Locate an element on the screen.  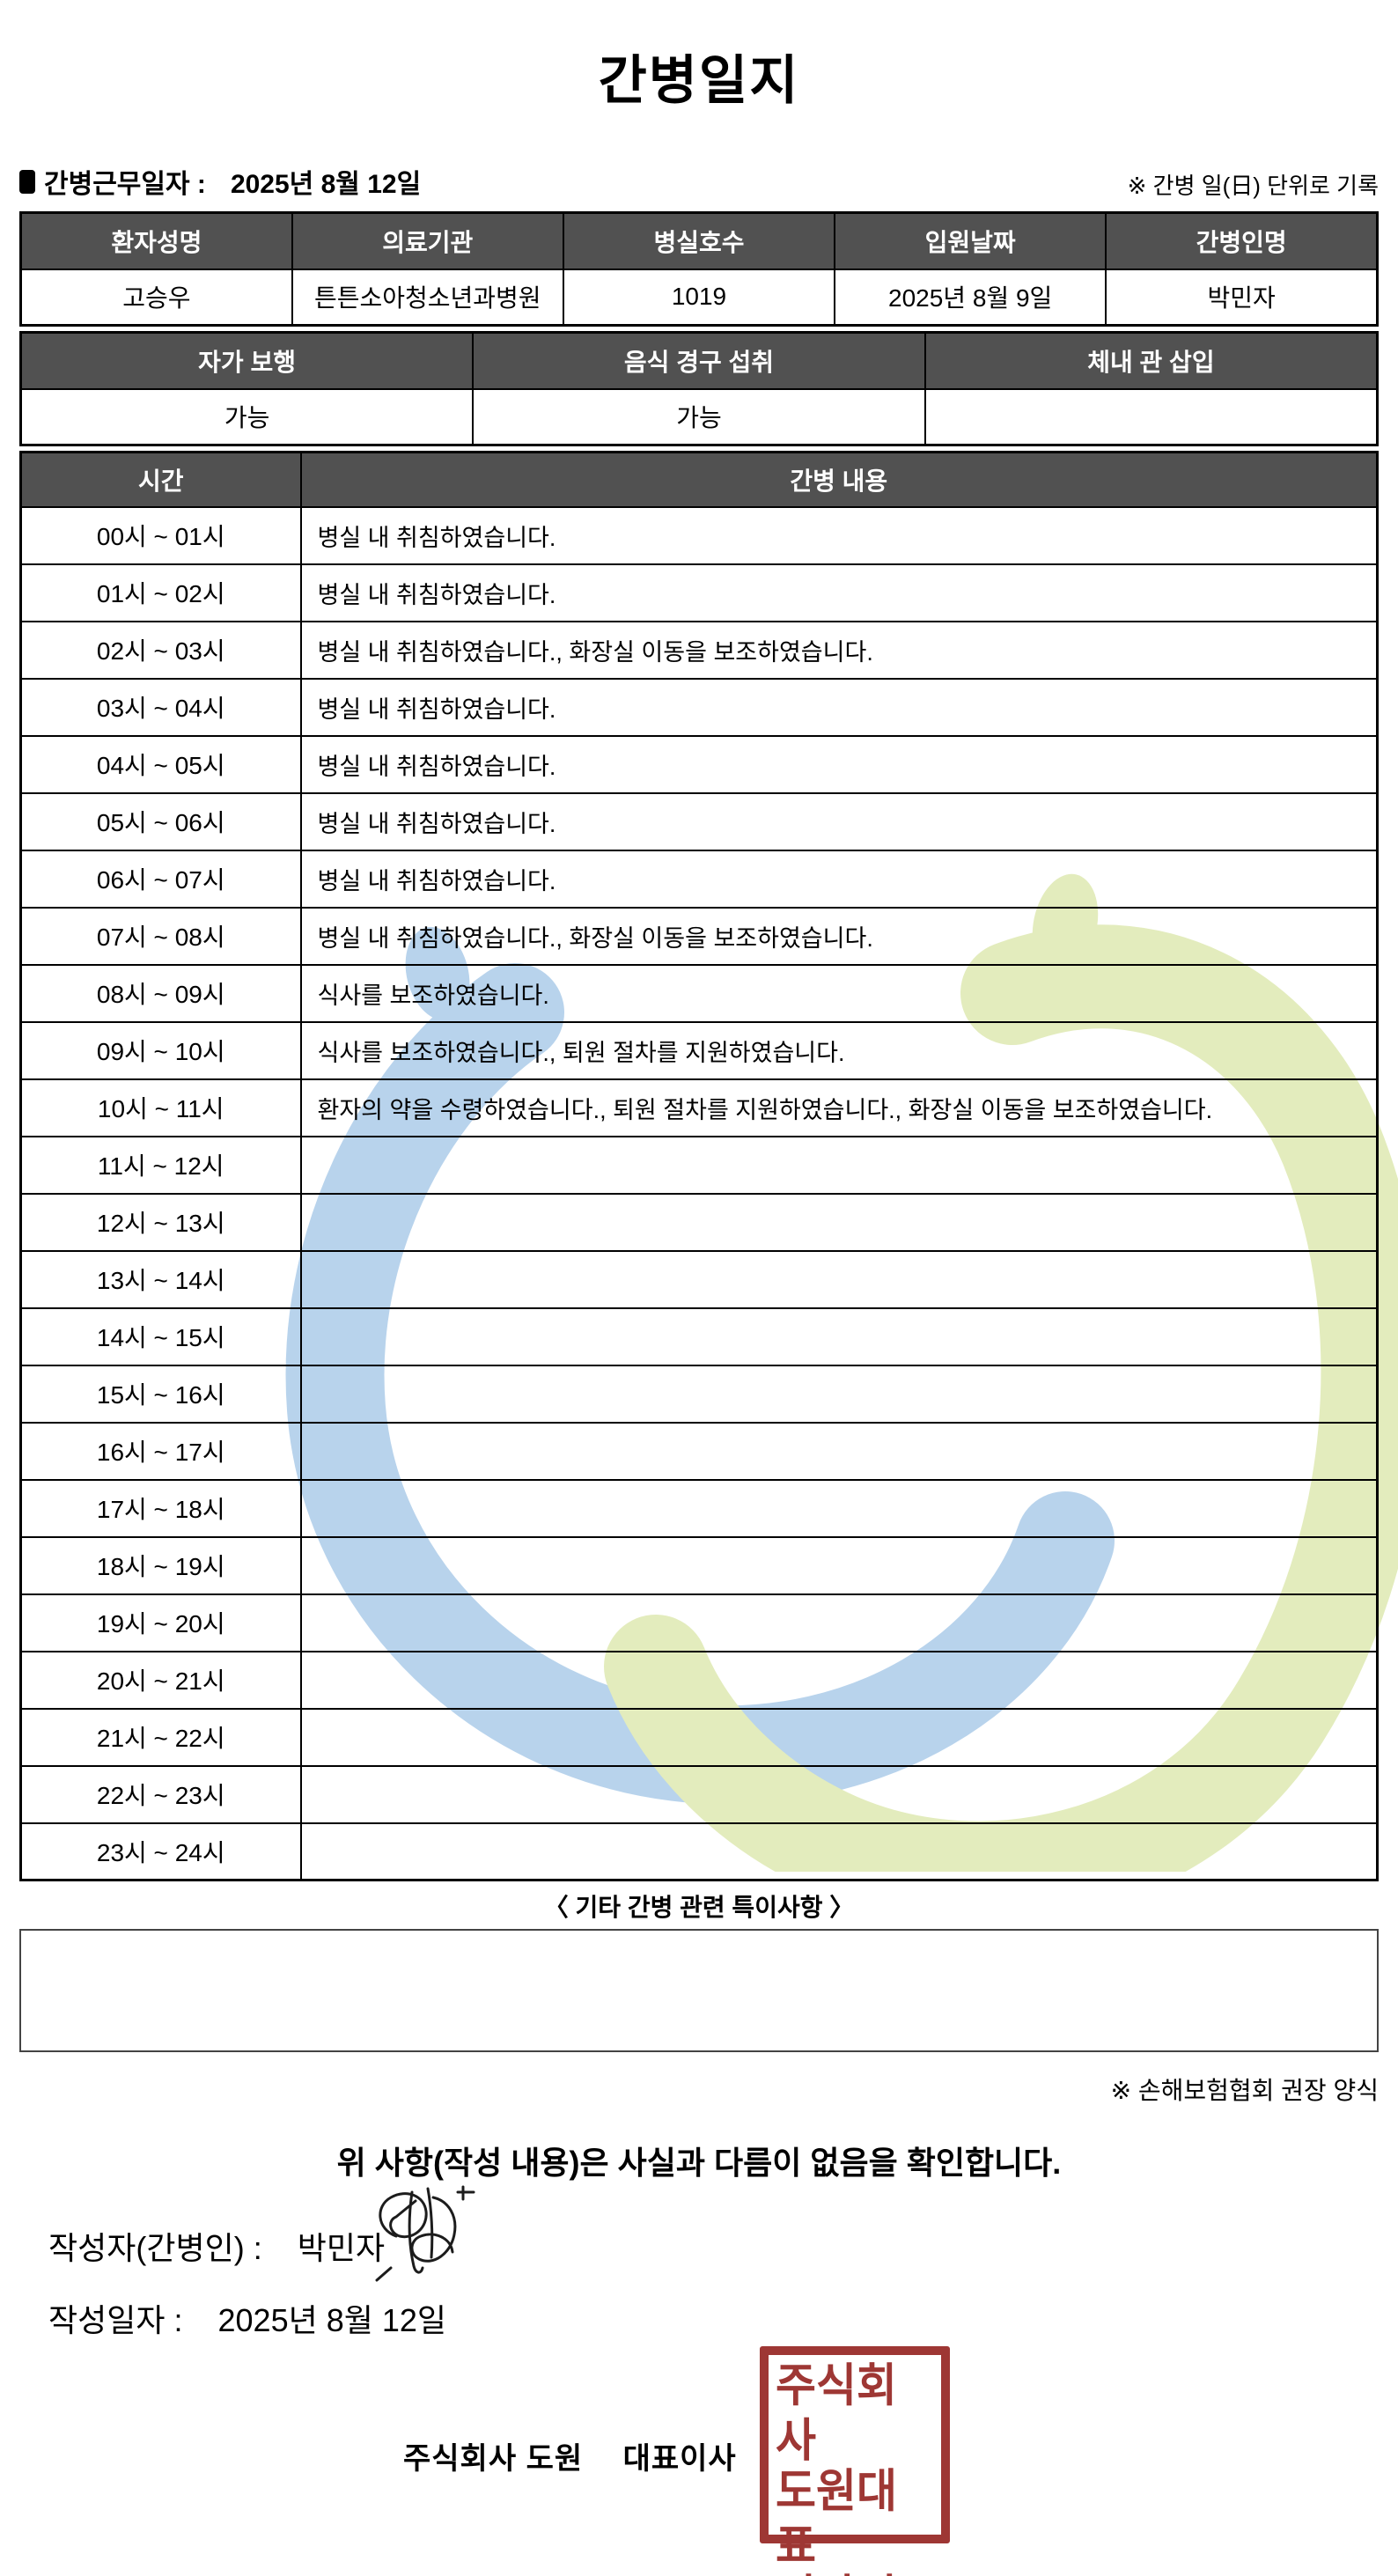
work-date-line: 간병근무일자 : 2025년 8월 12일 is located at coordinates (220, 182).